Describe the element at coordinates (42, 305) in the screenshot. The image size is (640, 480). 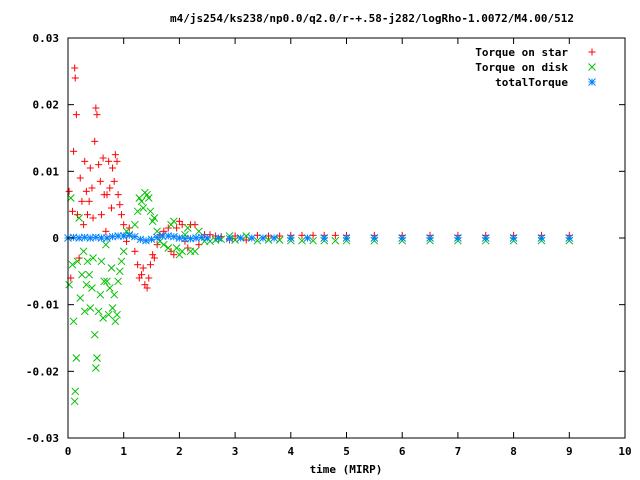
I see `y-tick-label: -0.01` at that location.